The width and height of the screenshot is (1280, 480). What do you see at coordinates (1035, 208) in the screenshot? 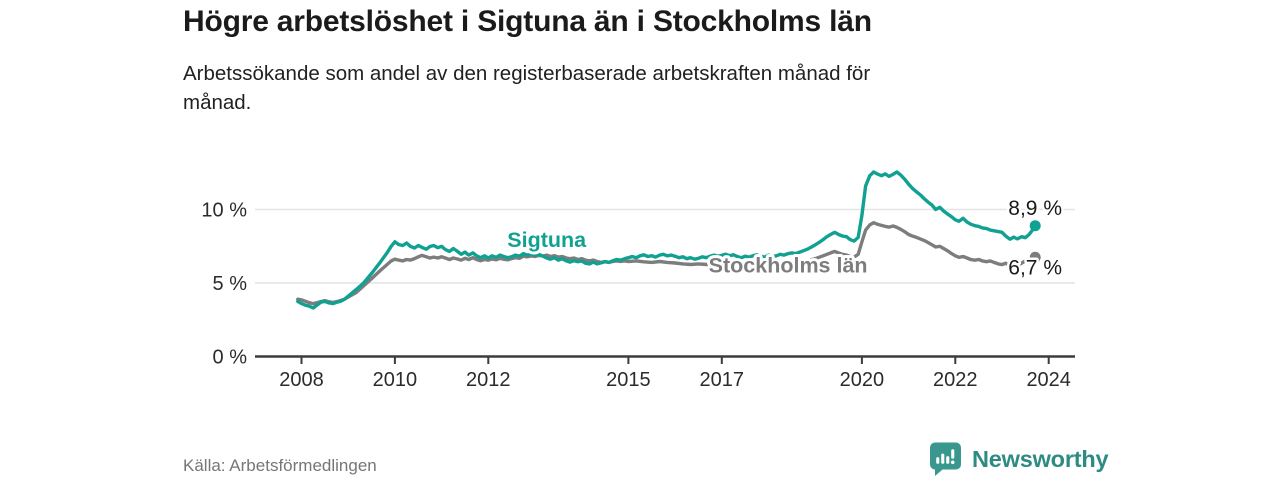
I see `sigtuna-end-label: 8,9 %` at bounding box center [1035, 208].